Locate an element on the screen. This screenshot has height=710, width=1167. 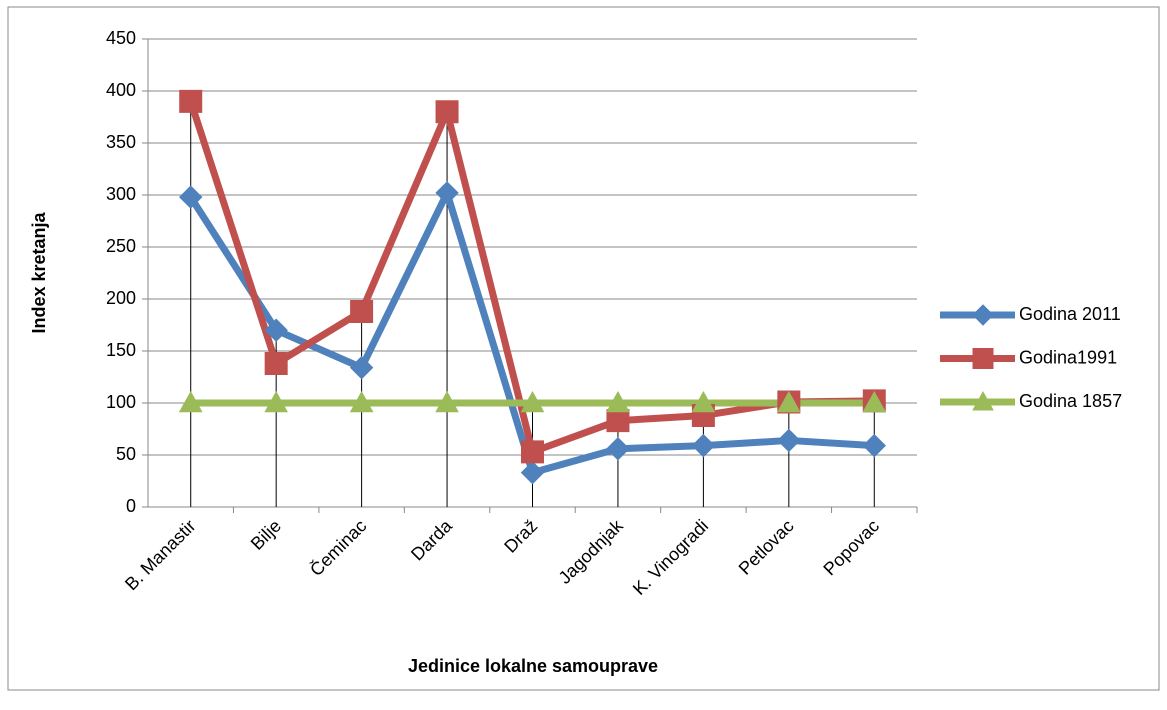
legend-label: Godina1991 is located at coordinates (1068, 357).